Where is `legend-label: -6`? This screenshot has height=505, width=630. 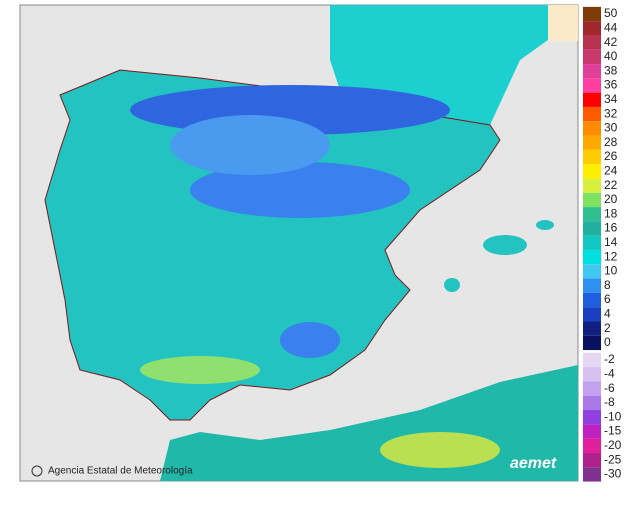
legend-label: -6 is located at coordinates (609, 388).